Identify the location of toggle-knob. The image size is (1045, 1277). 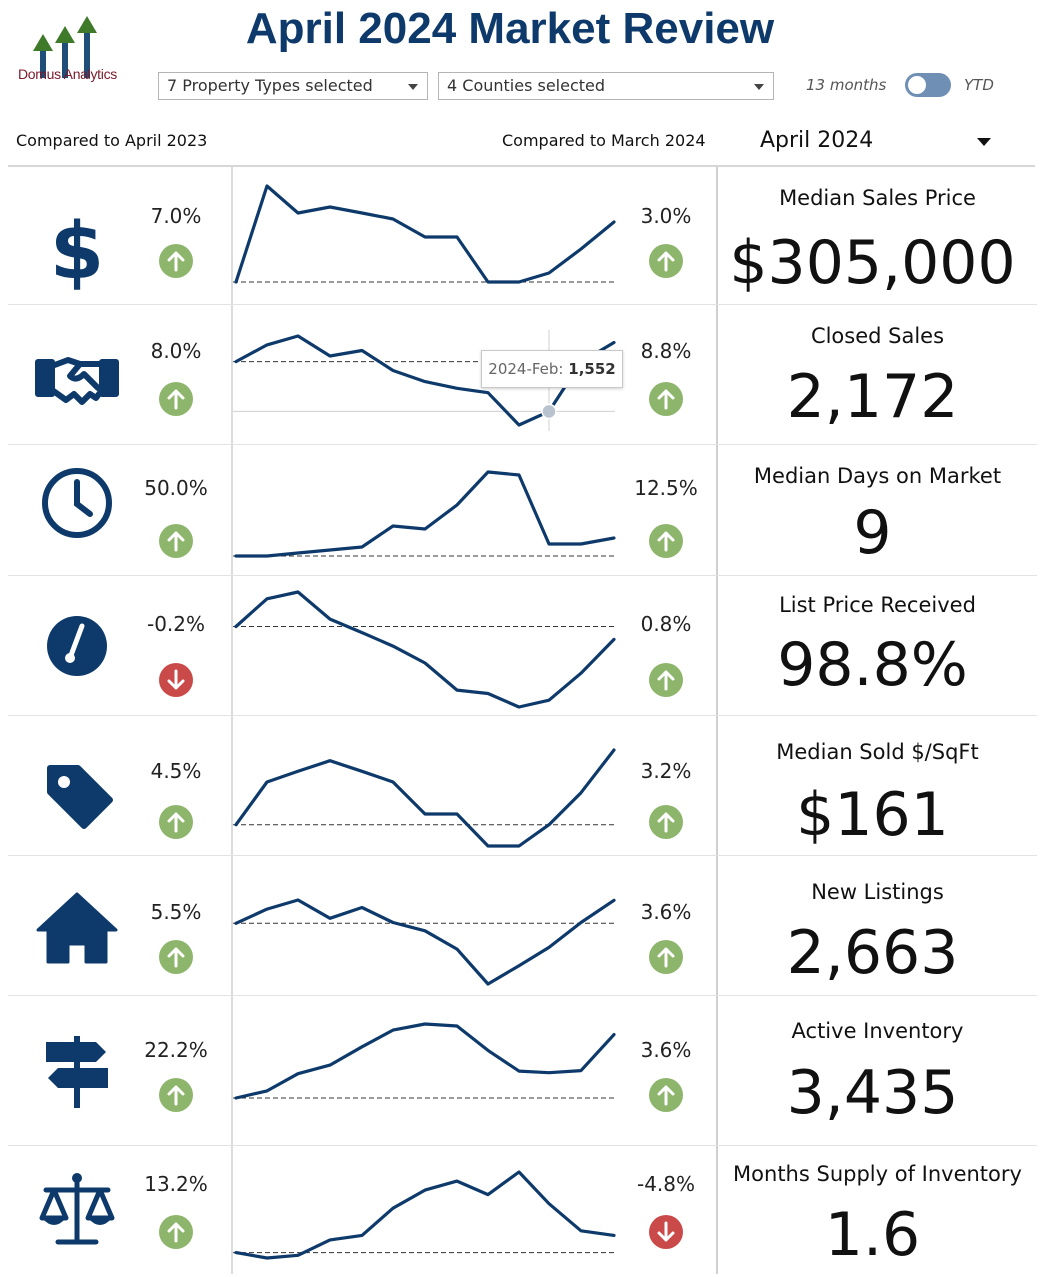
(917, 85).